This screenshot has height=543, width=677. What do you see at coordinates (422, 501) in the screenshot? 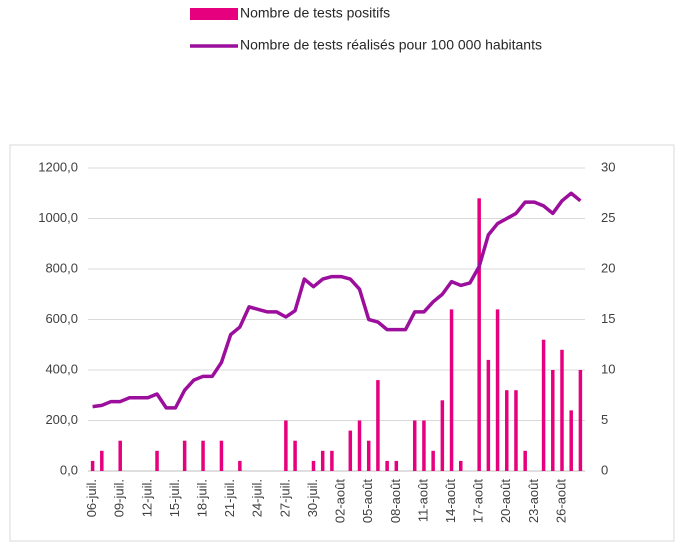
I see `x-tick-label: 11-août` at bounding box center [422, 501].